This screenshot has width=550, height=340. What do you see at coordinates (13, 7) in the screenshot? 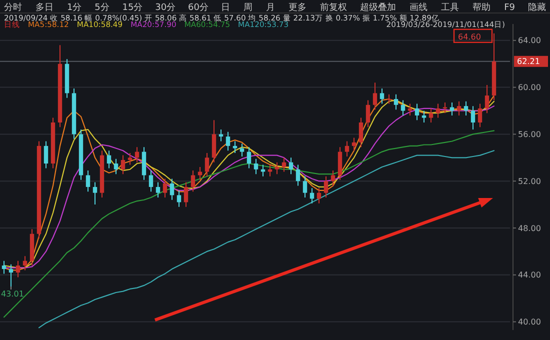
I see `text: 分时` at bounding box center [13, 7].